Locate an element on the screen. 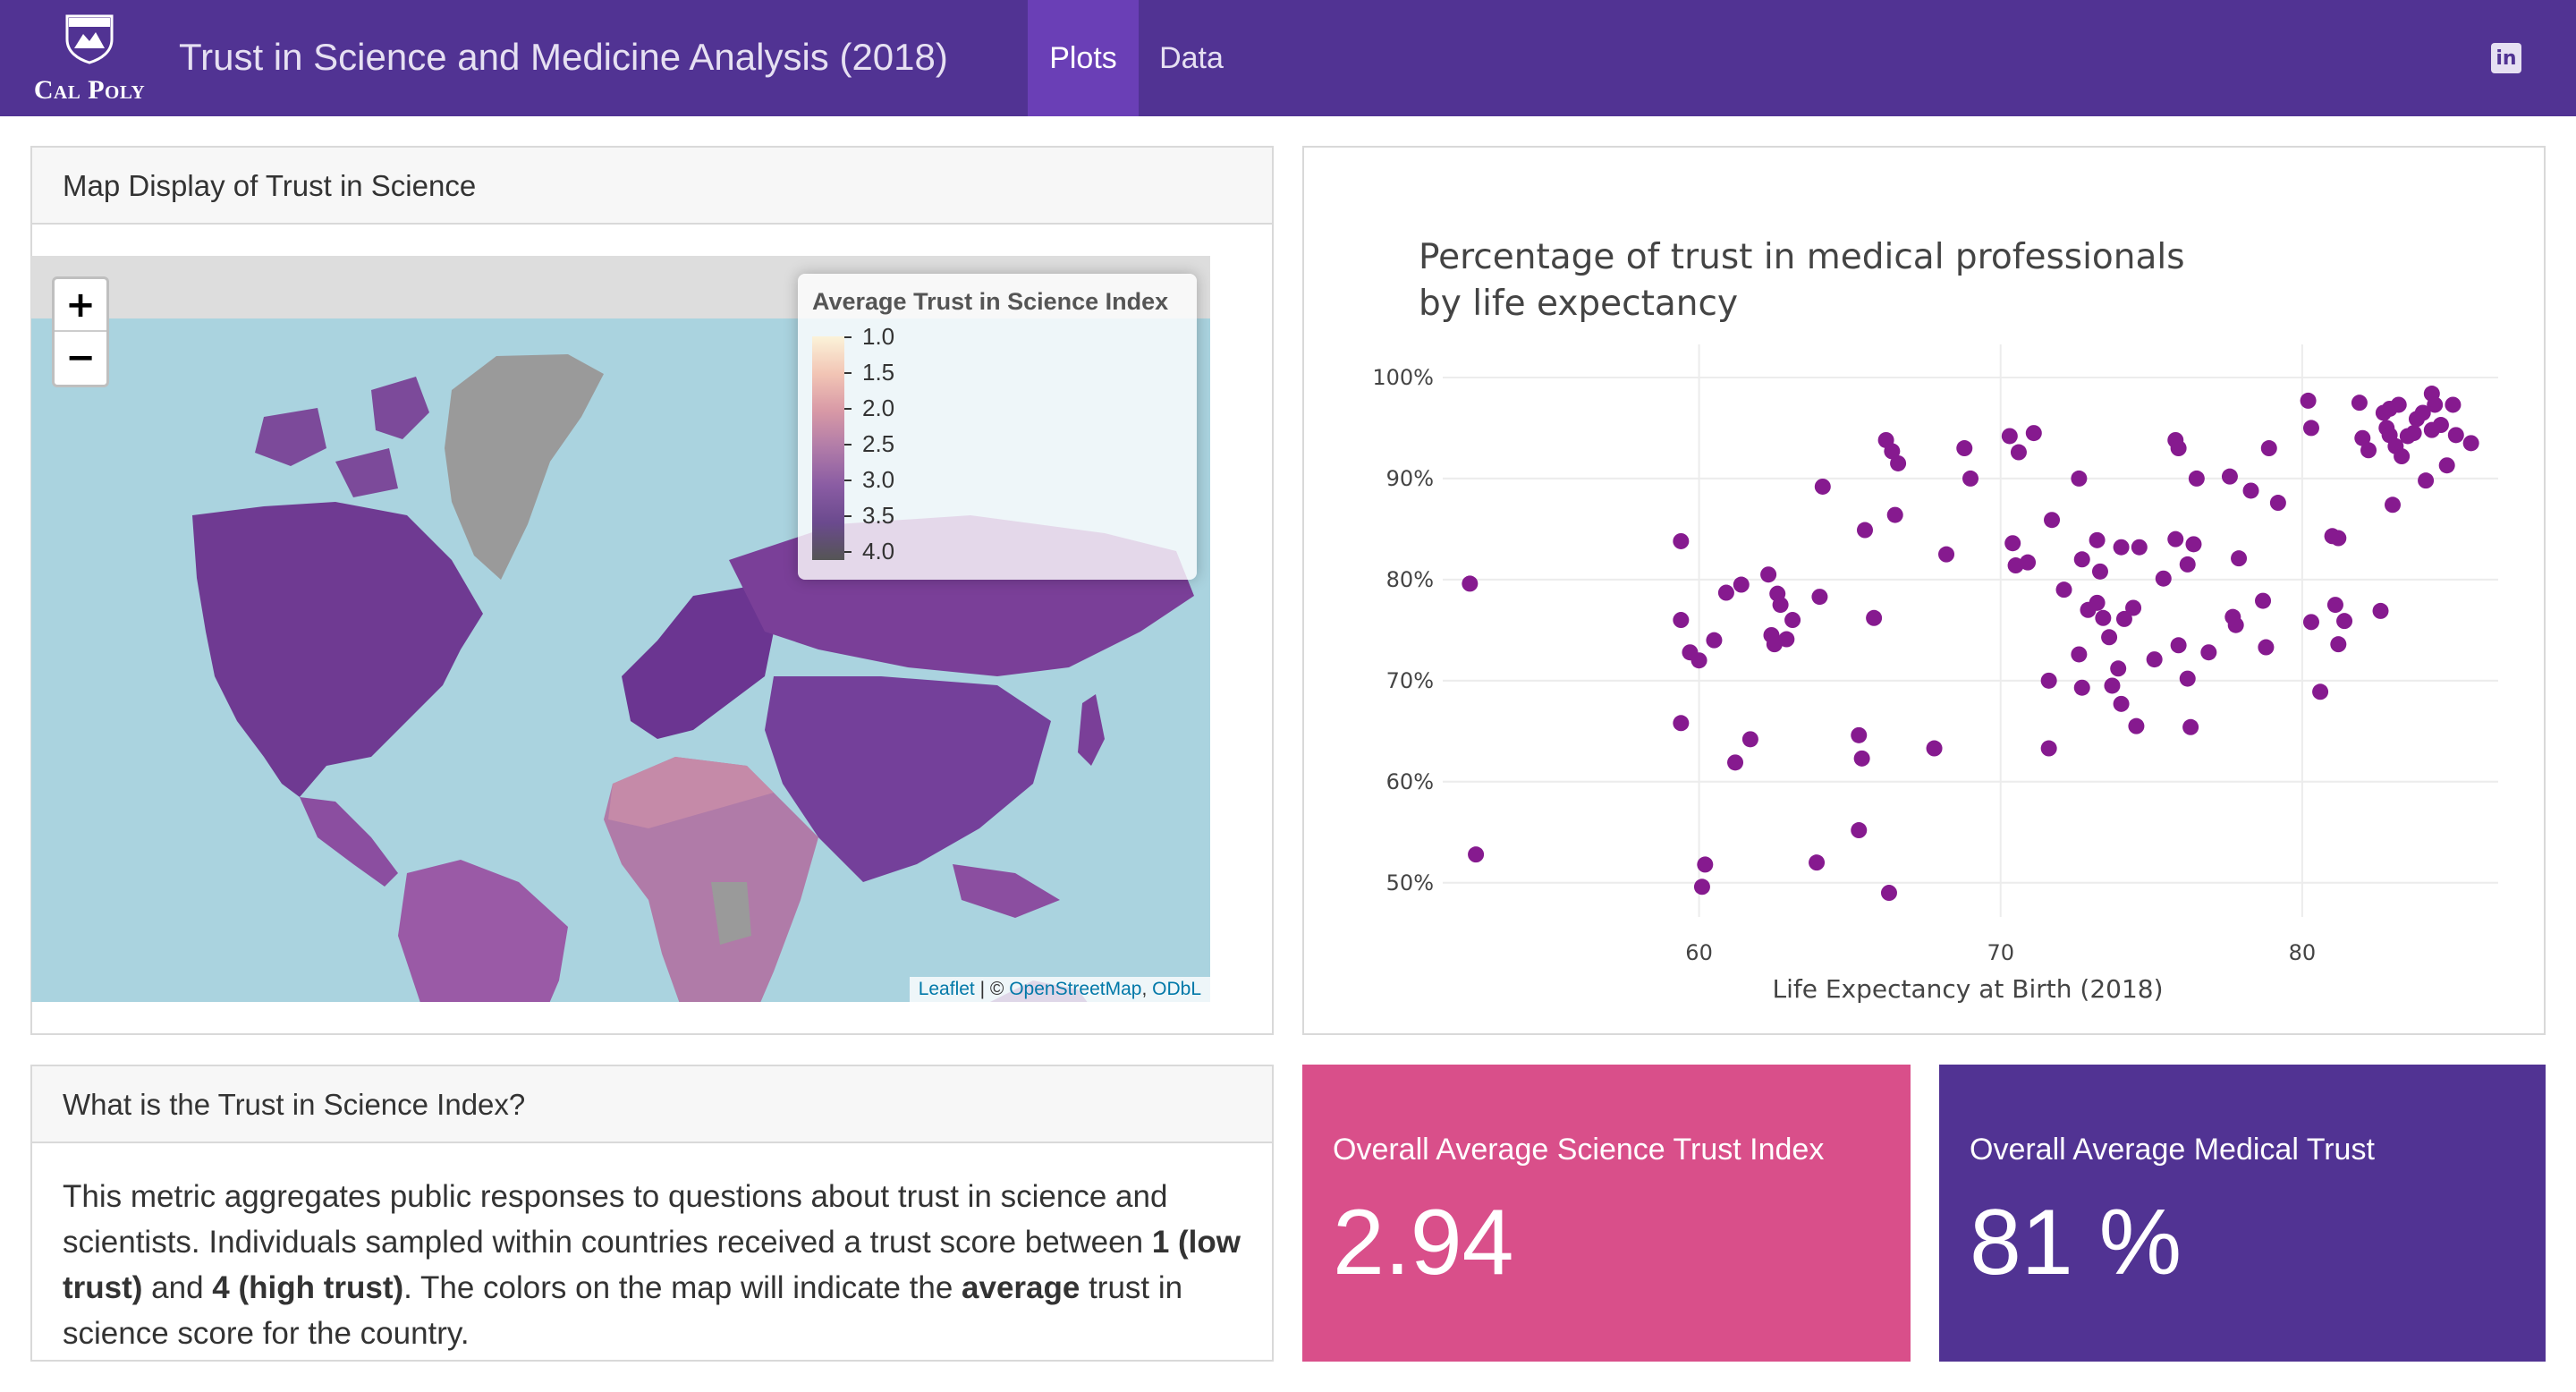 Image resolution: width=2576 pixels, height=1392 pixels. tab-data: Data is located at coordinates (1191, 58).